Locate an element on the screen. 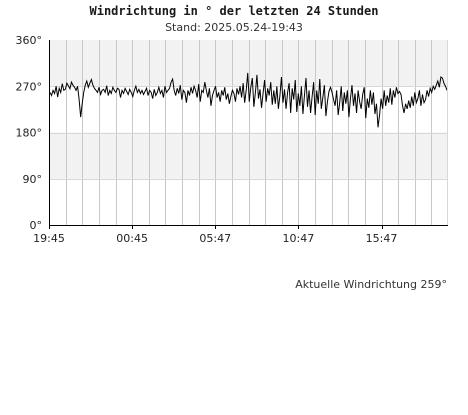 This screenshot has width=468, height=415. y-tick-label: 180° is located at coordinates (29, 133).